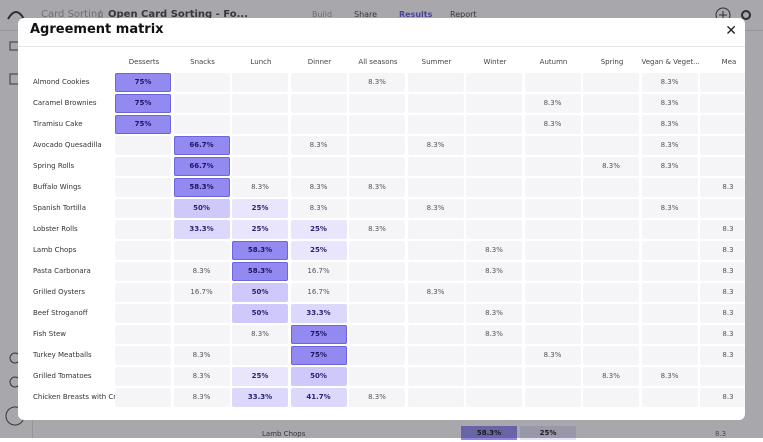 The height and width of the screenshot is (442, 763). What do you see at coordinates (49, 334) in the screenshot?
I see `row-label: Fish Stew` at bounding box center [49, 334].